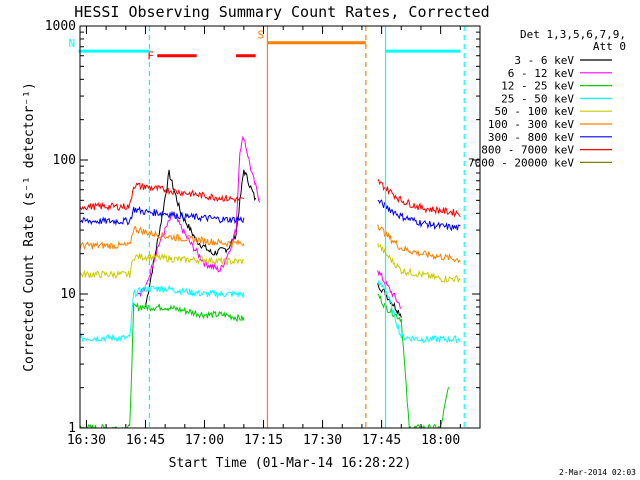 The image size is (640, 480). What do you see at coordinates (537, 98) in the screenshot?
I see `legend-entry-label: 25 - 50 keV` at bounding box center [537, 98].